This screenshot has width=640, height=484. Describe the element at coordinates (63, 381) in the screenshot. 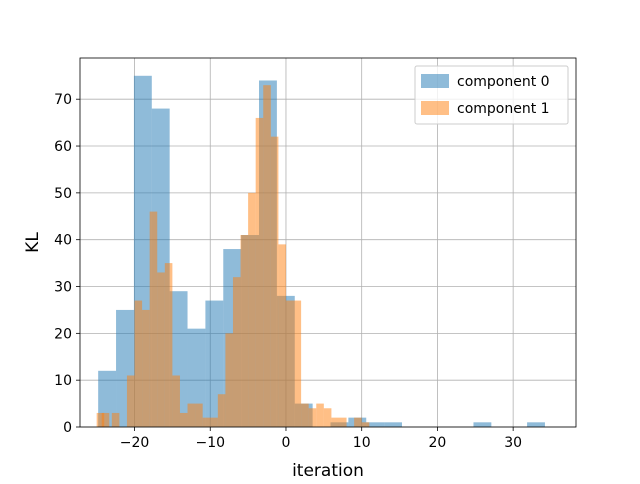

I see `y-tick-label: 10` at that location.